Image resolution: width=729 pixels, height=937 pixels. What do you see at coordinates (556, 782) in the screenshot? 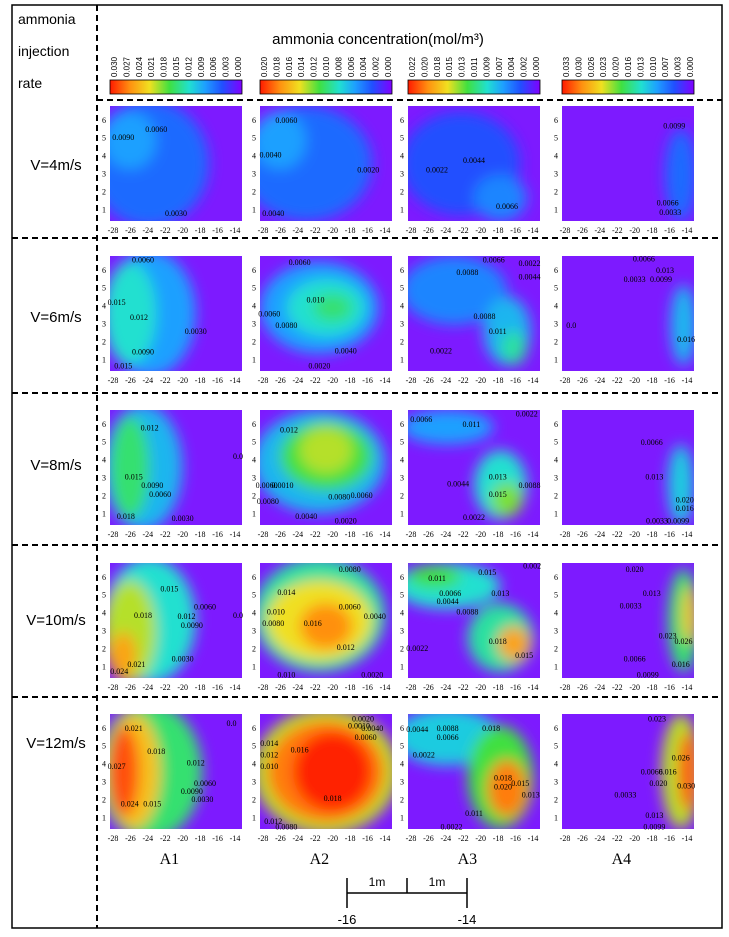
I see `y-tick-label: 3` at bounding box center [556, 782].